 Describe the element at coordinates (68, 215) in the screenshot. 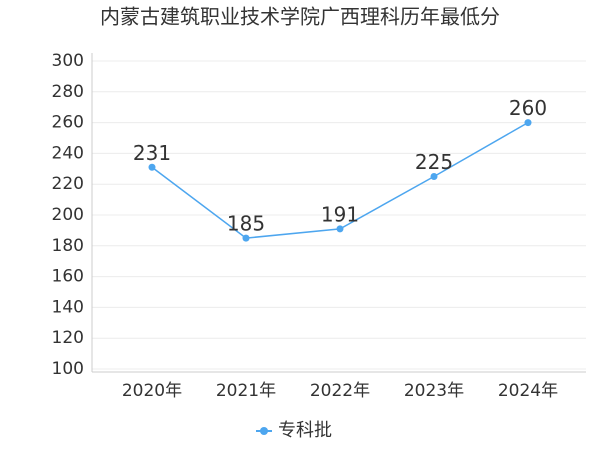

I see `y-tick-label: 200` at that location.